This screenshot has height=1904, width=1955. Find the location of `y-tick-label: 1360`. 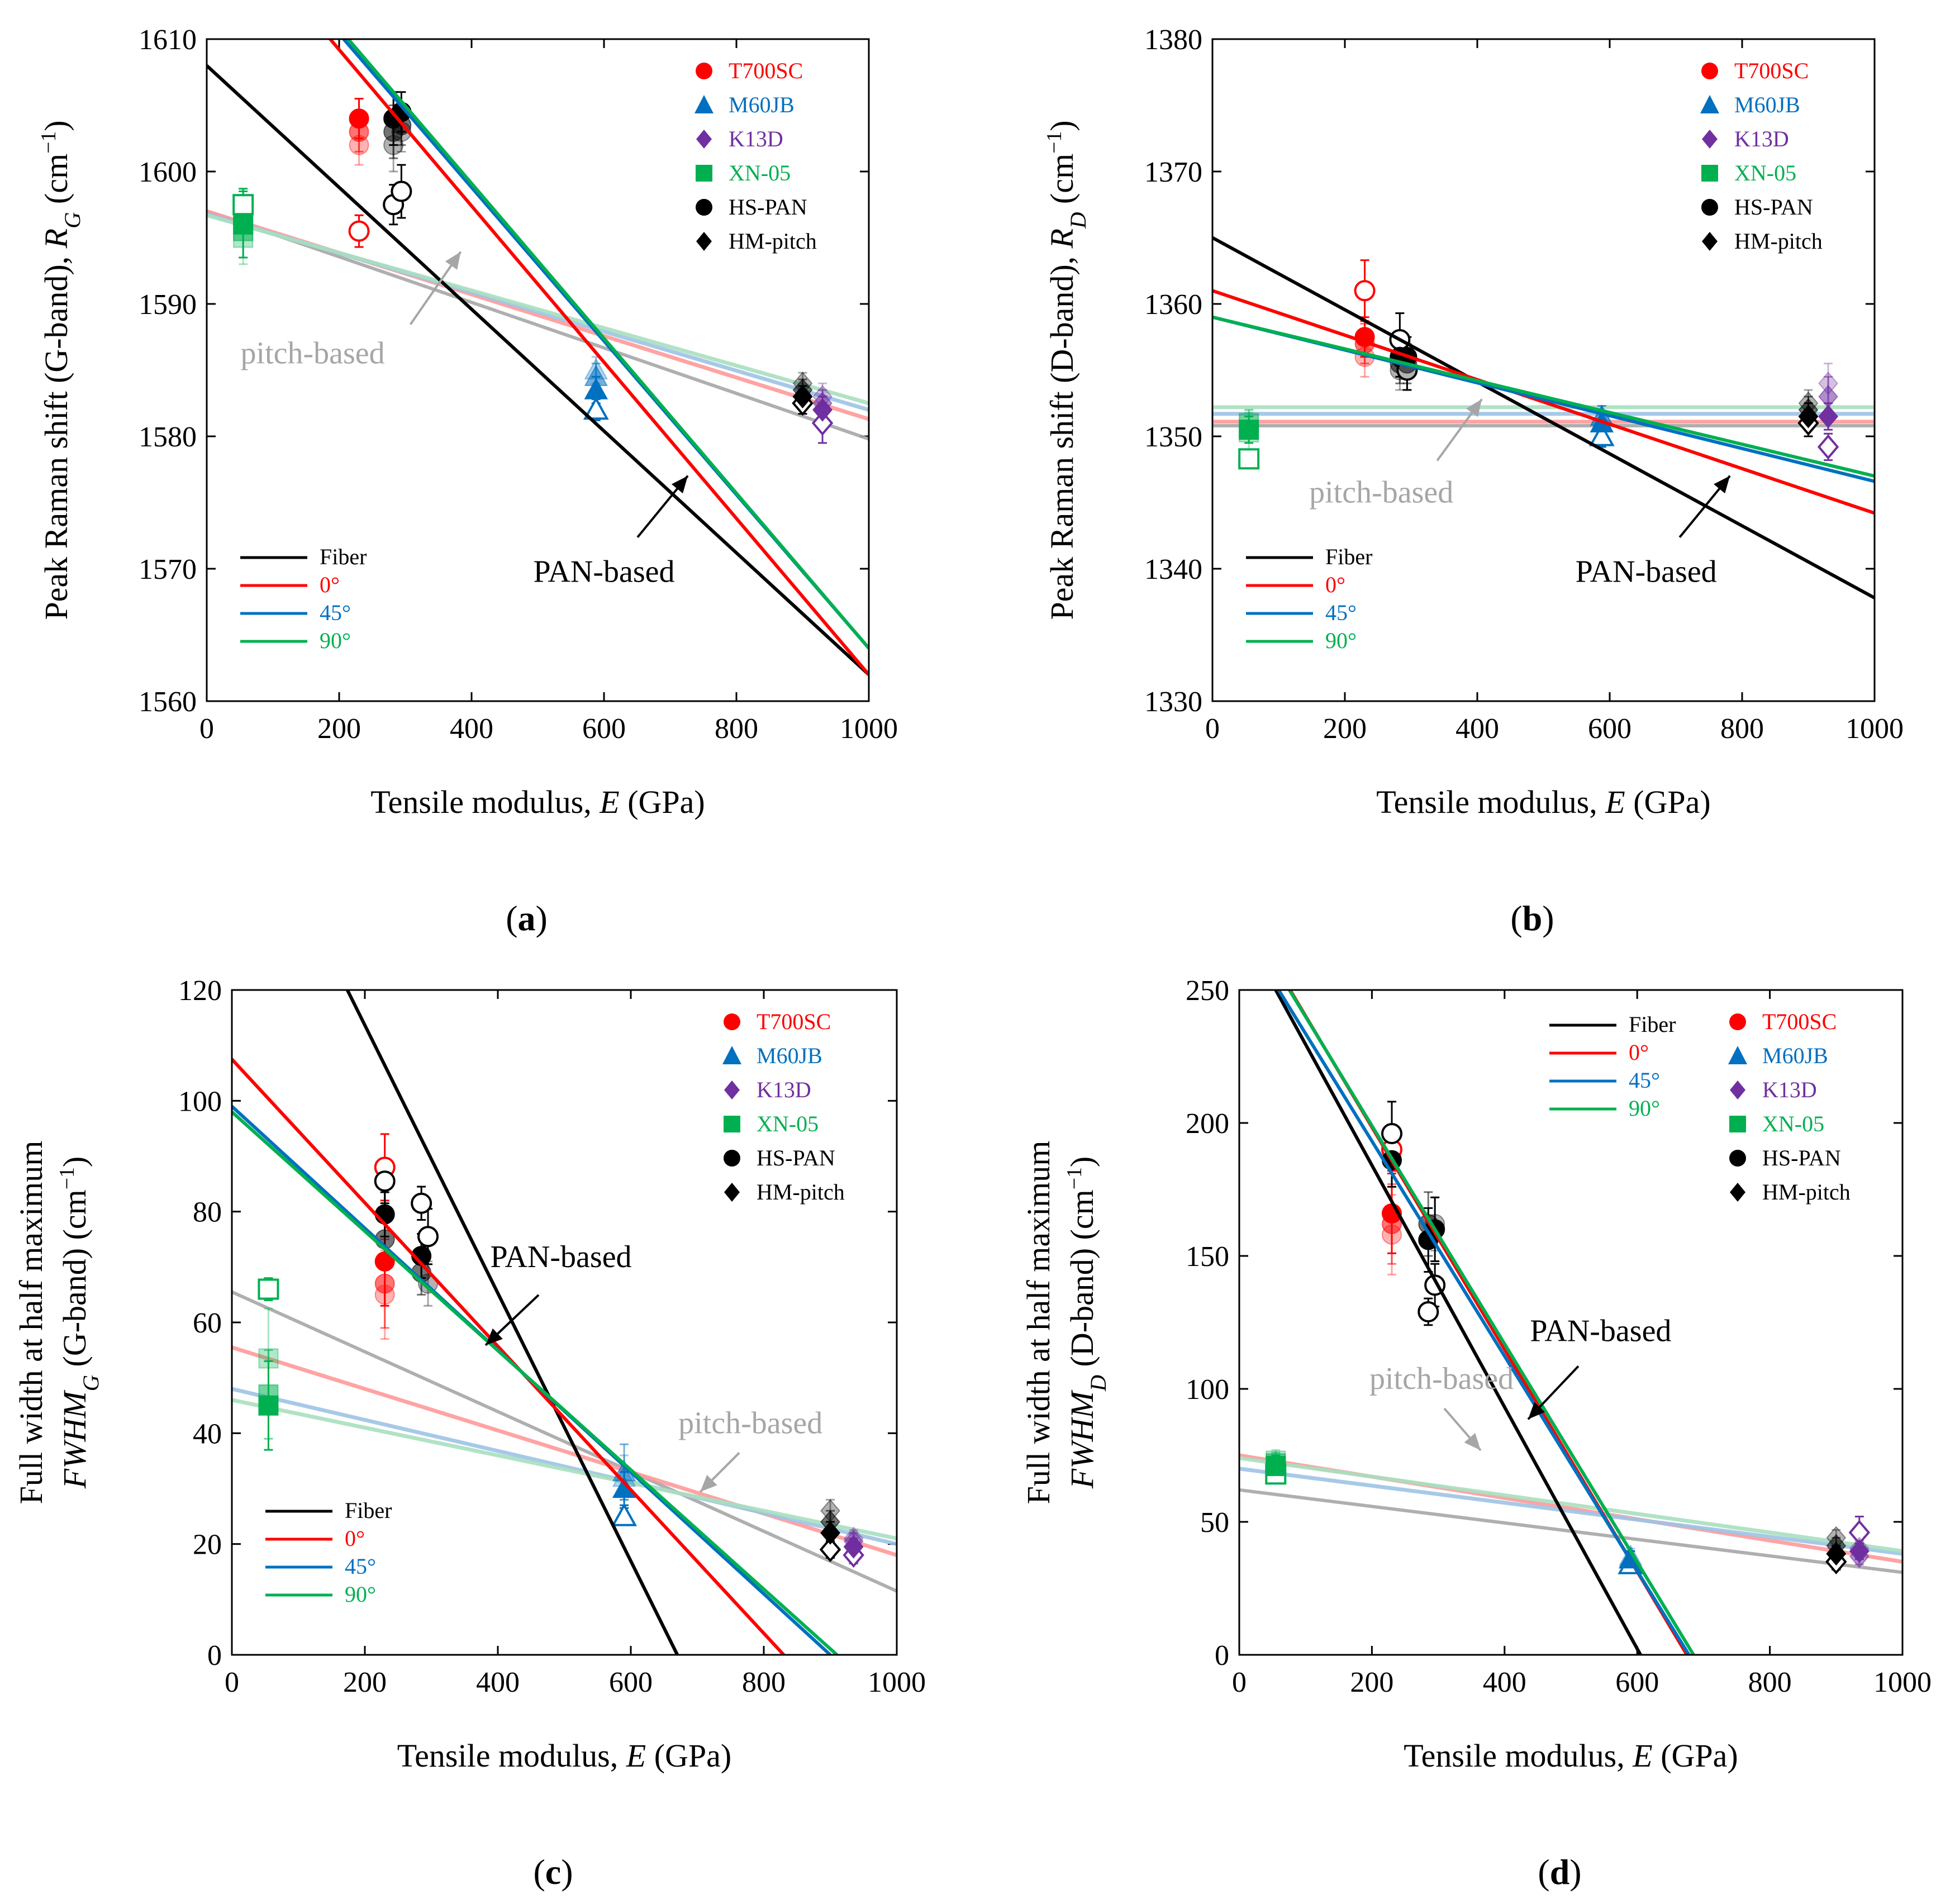

y-tick-label: 1360 is located at coordinates (1173, 305).